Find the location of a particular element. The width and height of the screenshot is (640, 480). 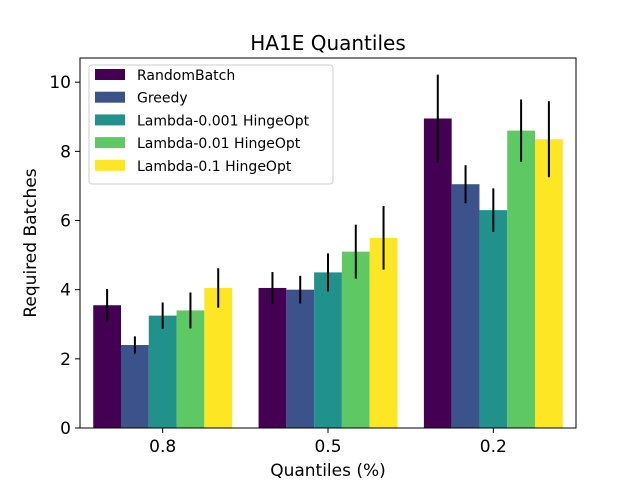

y-tick-label: 10 is located at coordinates (60, 83).